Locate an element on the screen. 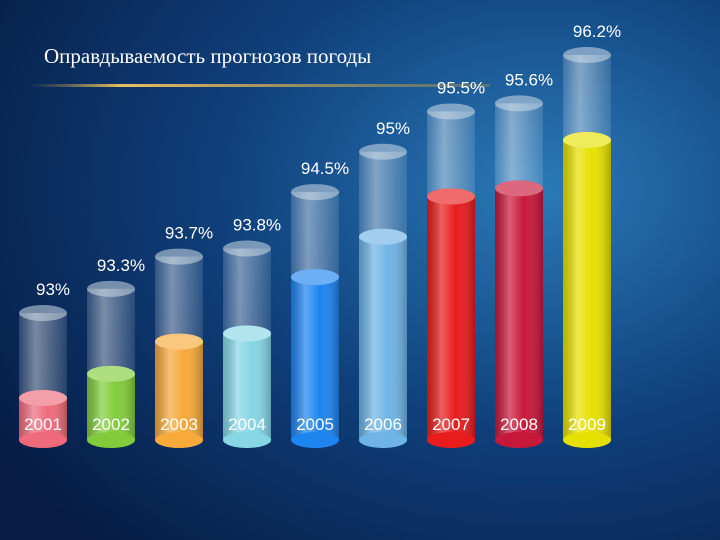 The width and height of the screenshot is (720, 540). value-label: 93.3% is located at coordinates (121, 265).